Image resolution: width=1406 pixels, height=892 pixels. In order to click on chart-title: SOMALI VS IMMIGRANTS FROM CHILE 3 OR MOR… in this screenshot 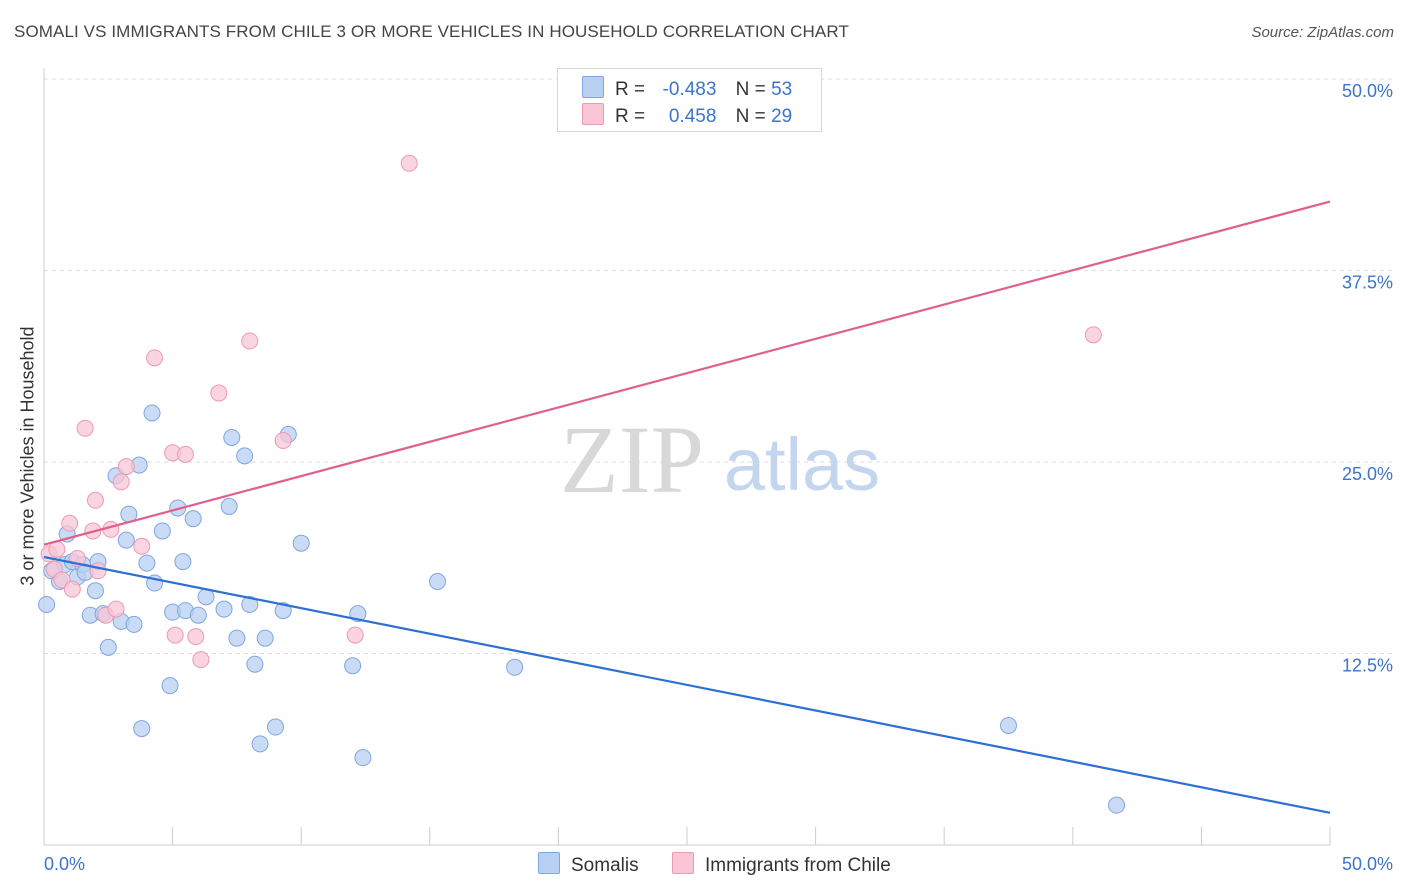, I will do `click(431, 31)`.